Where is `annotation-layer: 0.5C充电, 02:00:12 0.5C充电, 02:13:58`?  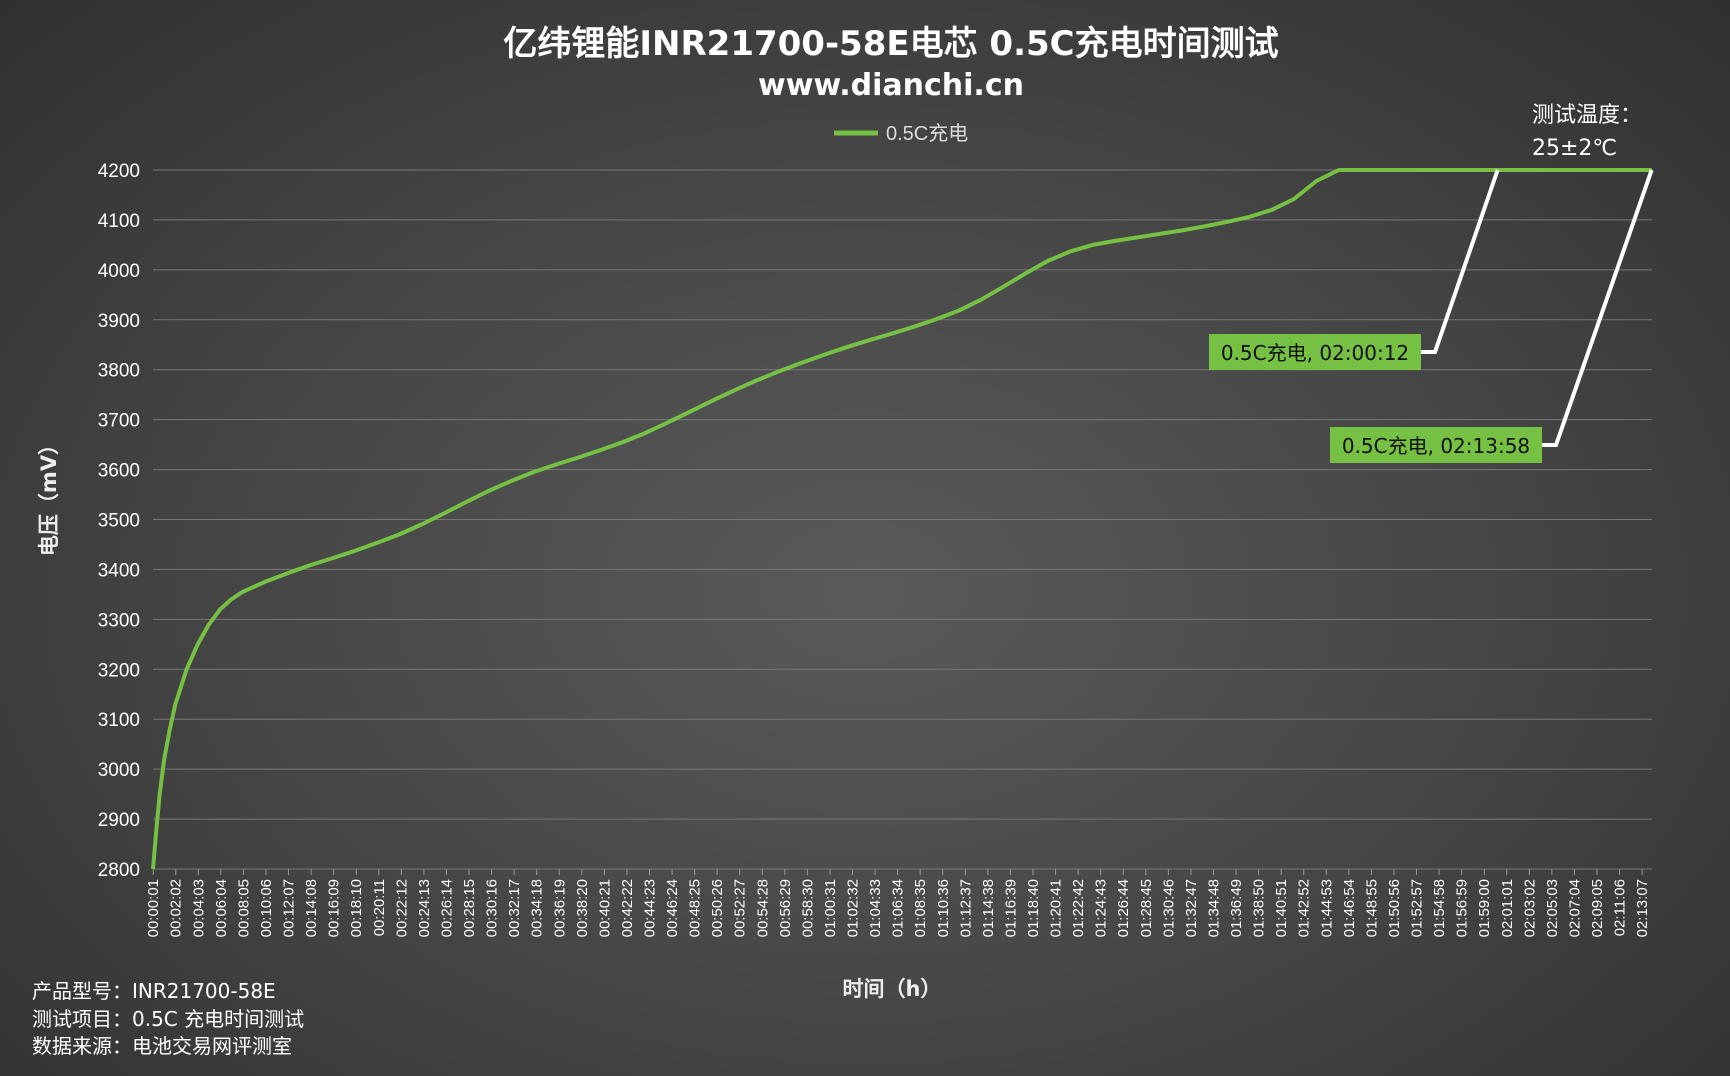
annotation-layer: 0.5C充电, 02:00:12 0.5C充电, 02:13:58 is located at coordinates (1431, 316).